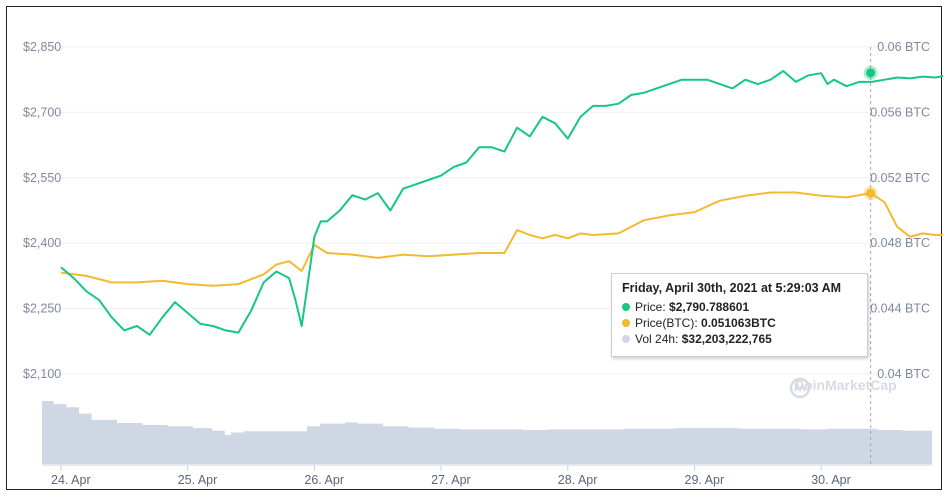 This screenshot has height=496, width=950. What do you see at coordinates (870, 133) in the screenshot?
I see `hover-markers` at bounding box center [870, 133].